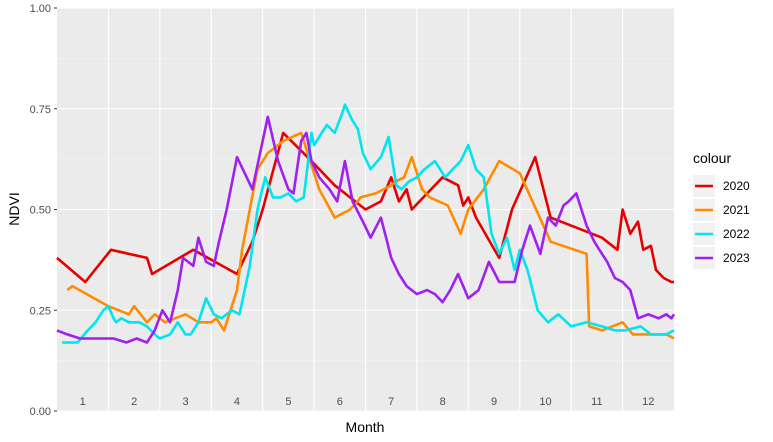  Describe the element at coordinates (736, 258) in the screenshot. I see `legend-label-2023: 2023` at that location.